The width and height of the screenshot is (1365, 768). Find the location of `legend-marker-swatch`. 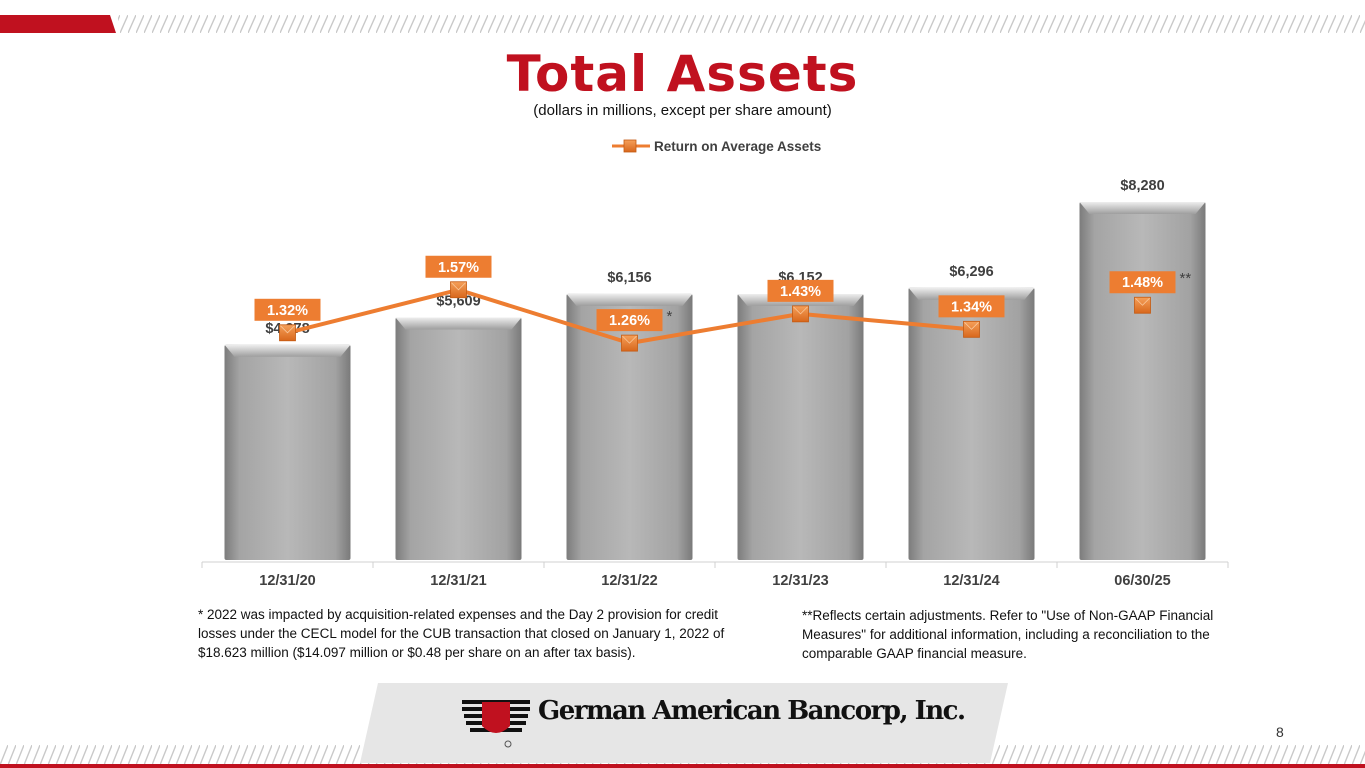

legend-marker-swatch is located at coordinates (630, 146).